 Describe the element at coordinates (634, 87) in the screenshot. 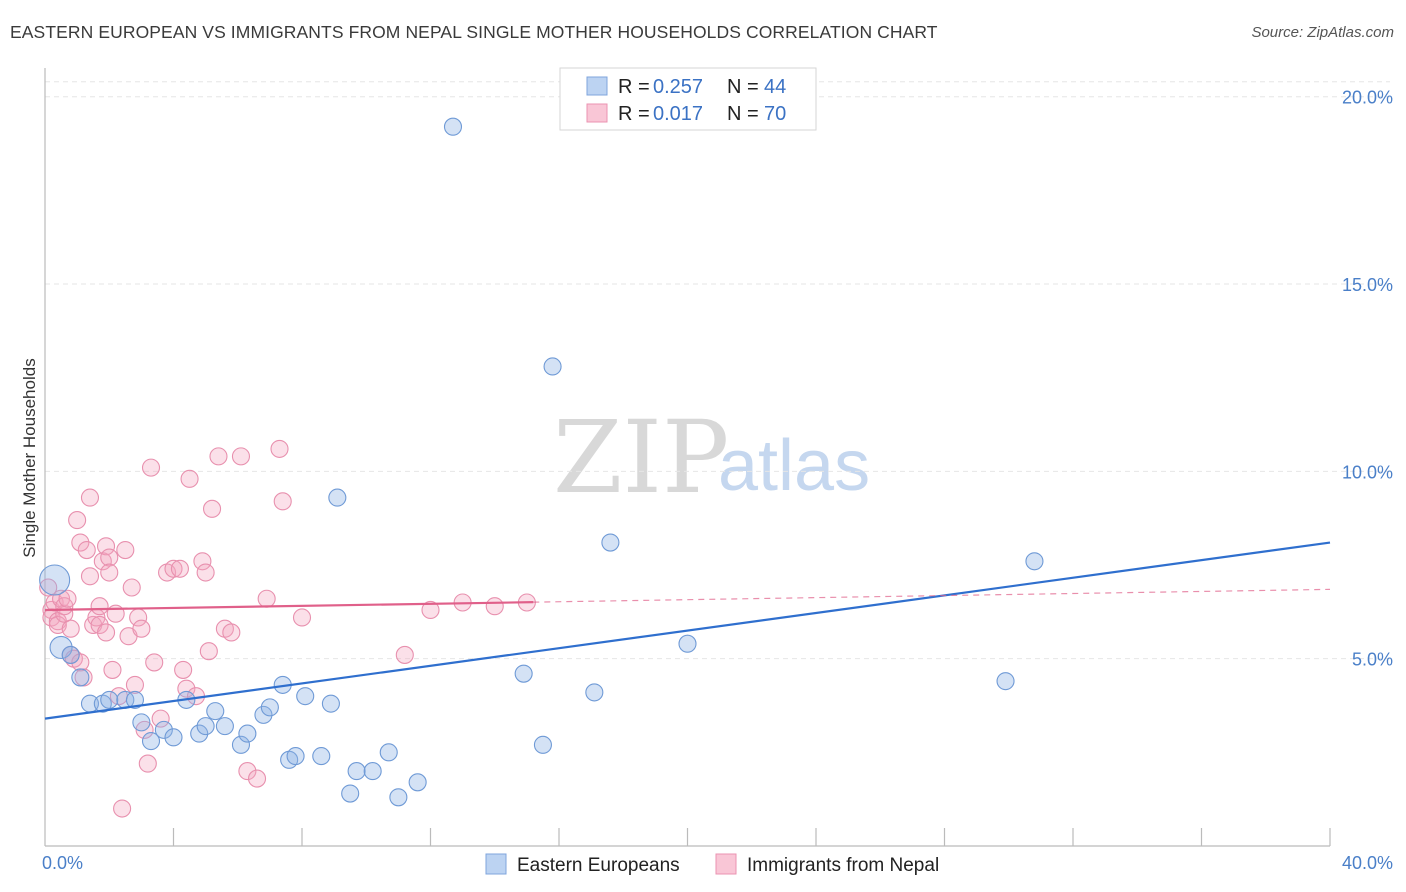

I see `legend-r-label-eastern: R =` at that location.